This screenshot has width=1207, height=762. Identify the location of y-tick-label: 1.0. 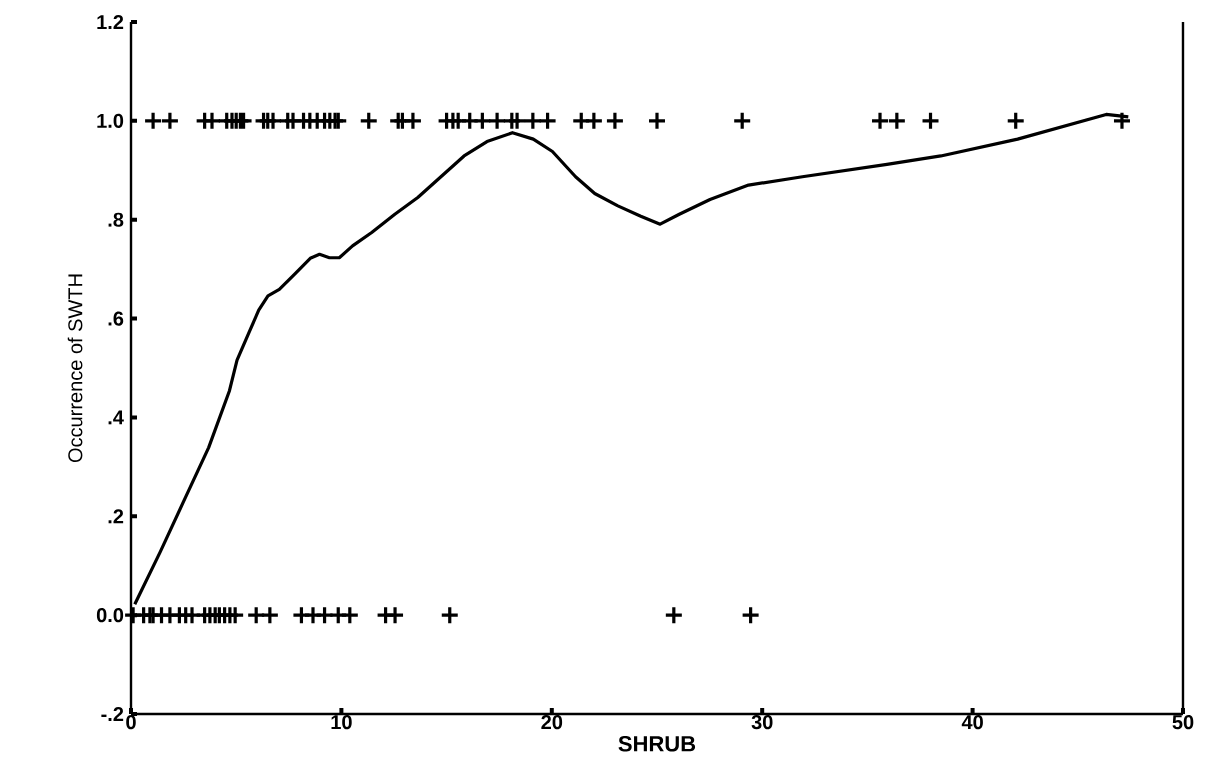
(110, 120).